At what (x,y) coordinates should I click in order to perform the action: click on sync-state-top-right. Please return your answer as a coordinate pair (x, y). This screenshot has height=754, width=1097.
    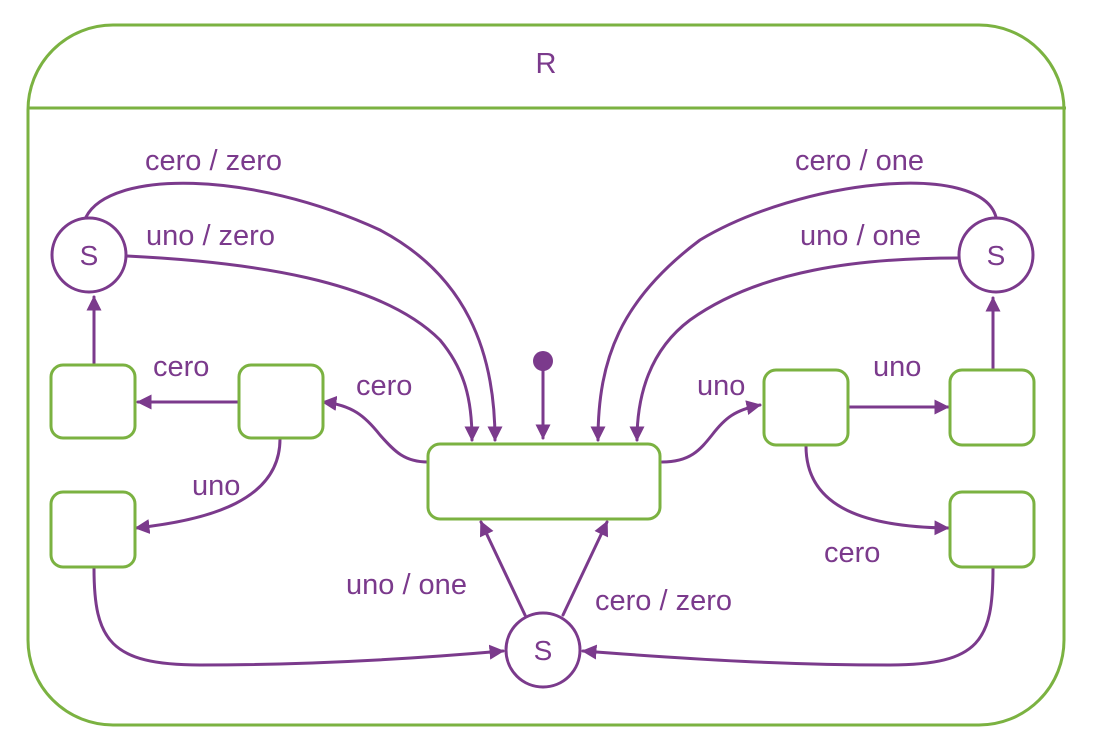
    Looking at the image, I should click on (996, 255).